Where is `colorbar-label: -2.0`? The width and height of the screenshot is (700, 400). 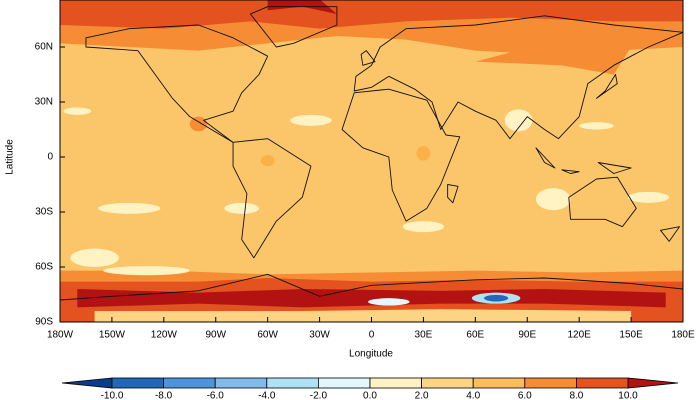
colorbar-label: -2.0 is located at coordinates (319, 395).